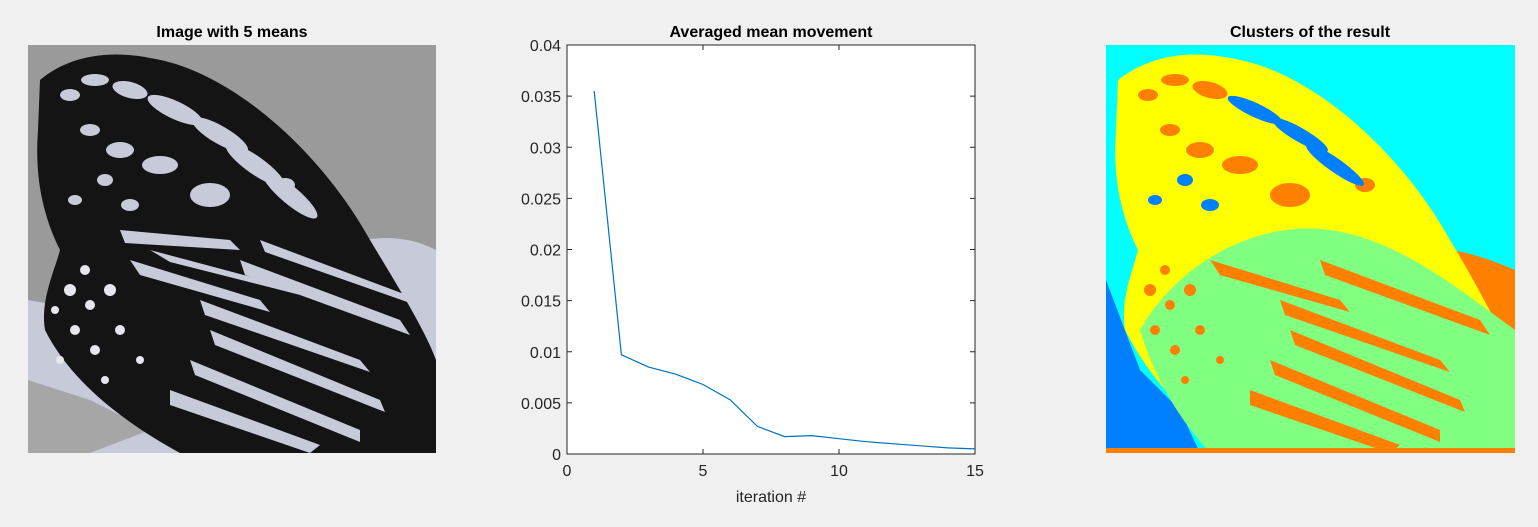 This screenshot has height=527, width=1538. What do you see at coordinates (541, 302) in the screenshot?
I see `y-tick-label: 0.015` at bounding box center [541, 302].